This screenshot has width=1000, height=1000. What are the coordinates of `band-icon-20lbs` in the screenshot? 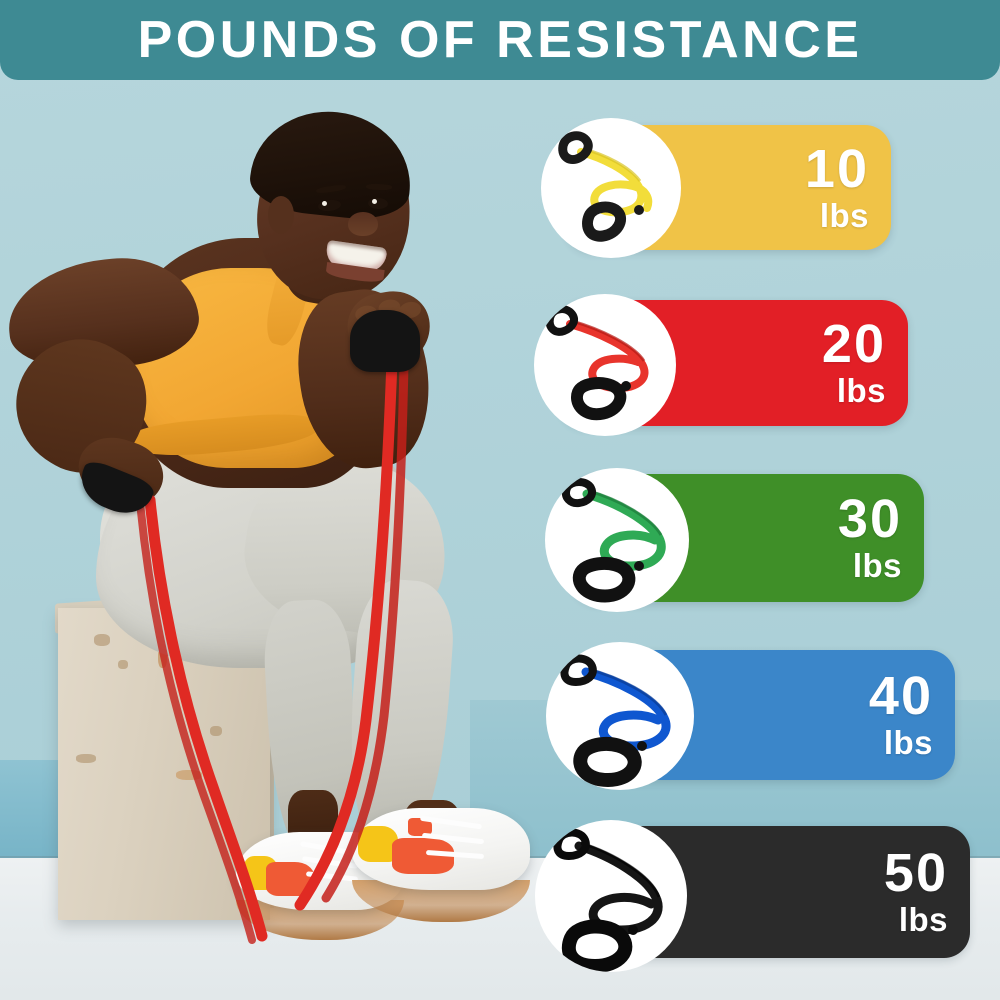 It's located at (605, 365).